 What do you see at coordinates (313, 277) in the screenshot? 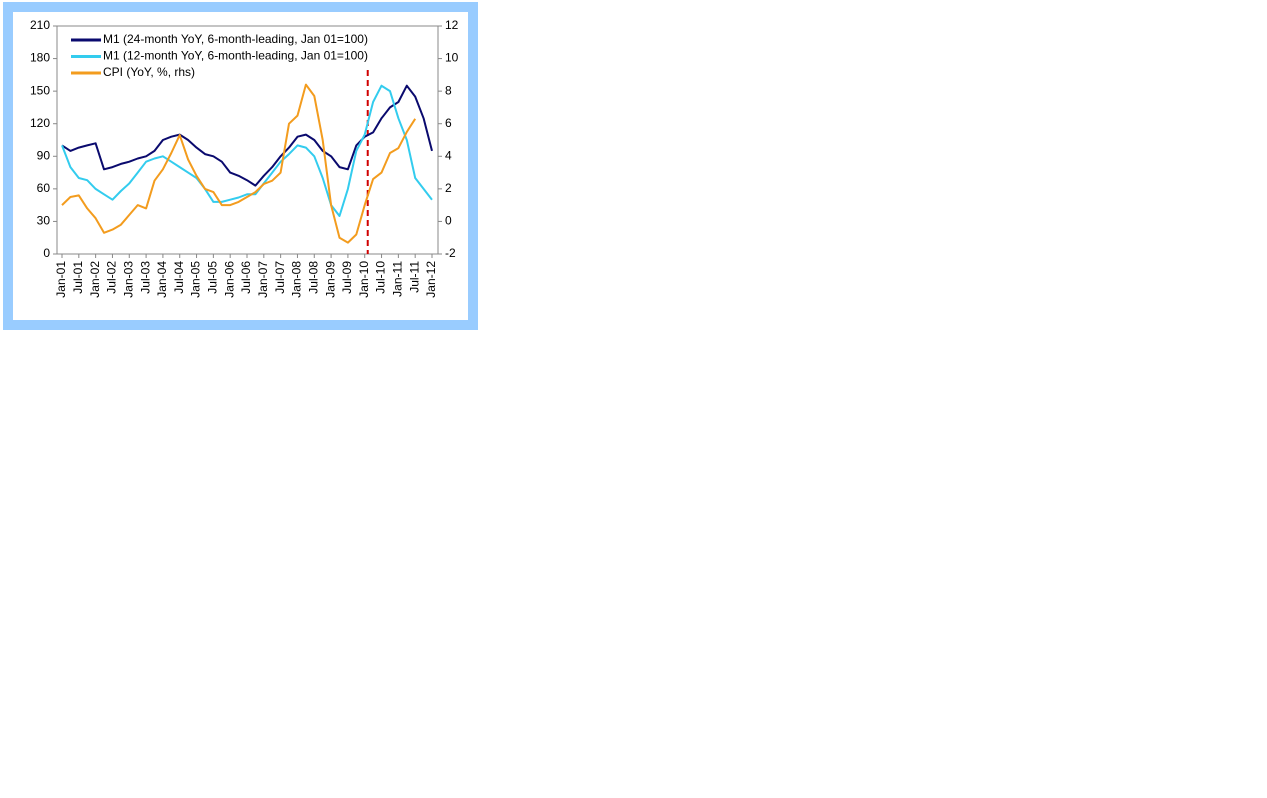
I see `x-tick-label: Jul-08` at bounding box center [313, 277].